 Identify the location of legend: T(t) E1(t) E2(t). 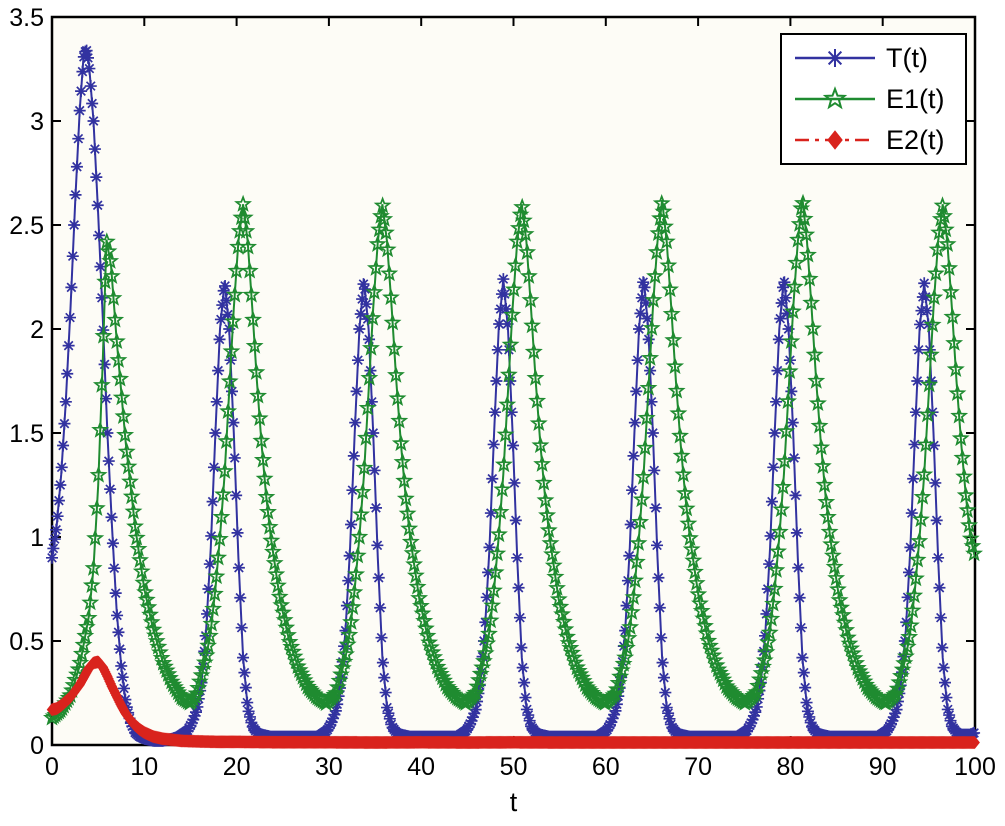
(873, 99).